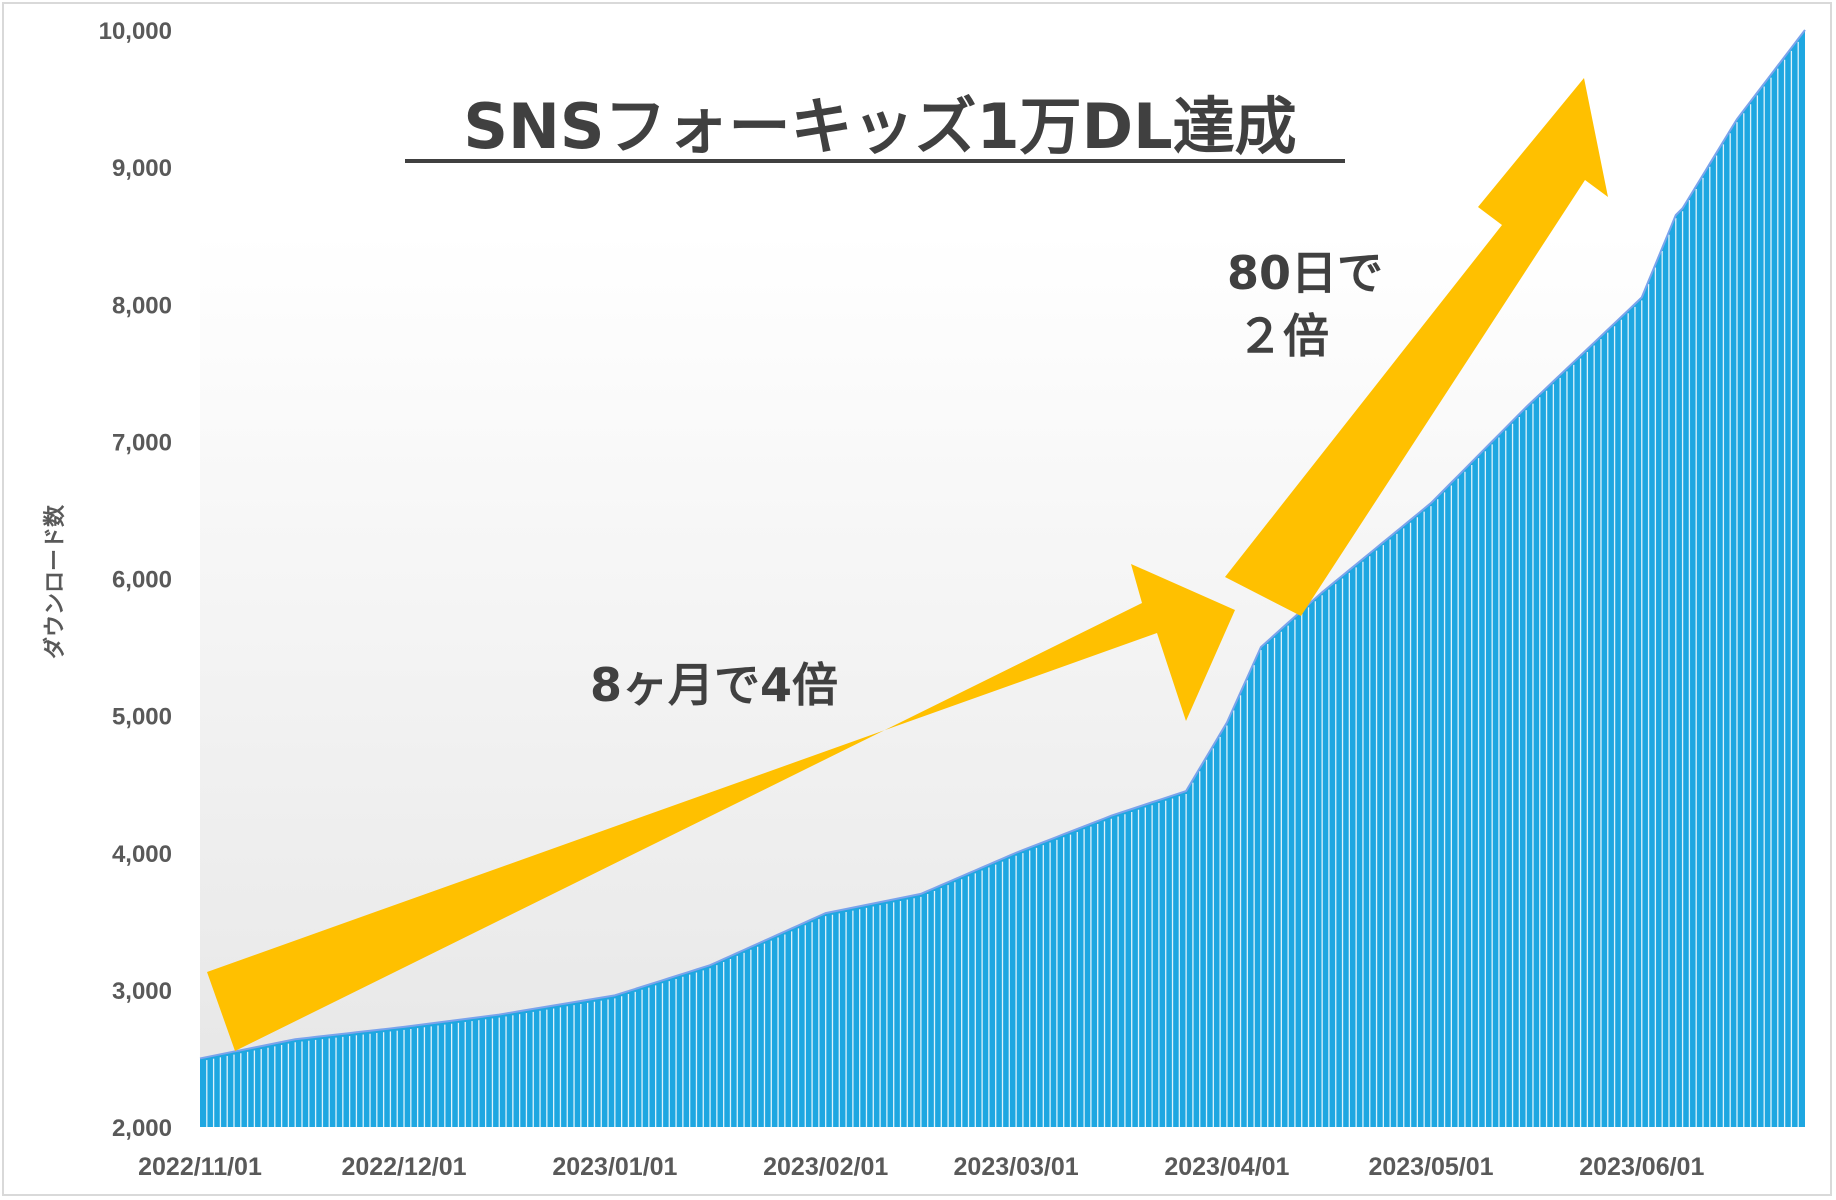  I want to click on chart-title: SNSフォーキッズ1万DL達成, so click(879, 126).